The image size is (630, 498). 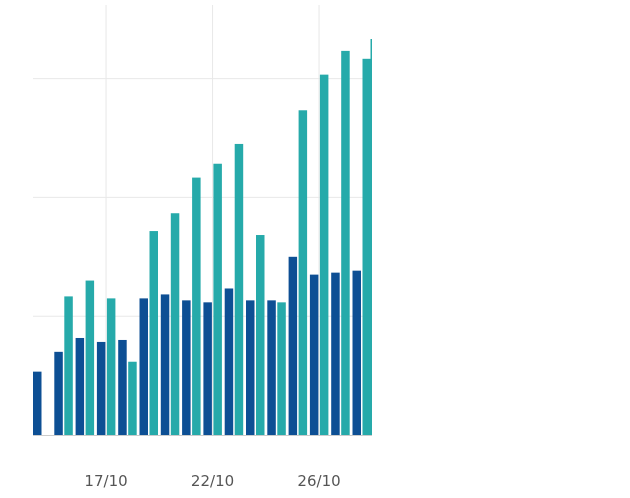 I want to click on x-axis: 17/10 22/10 26/10, so click(x=202, y=462).